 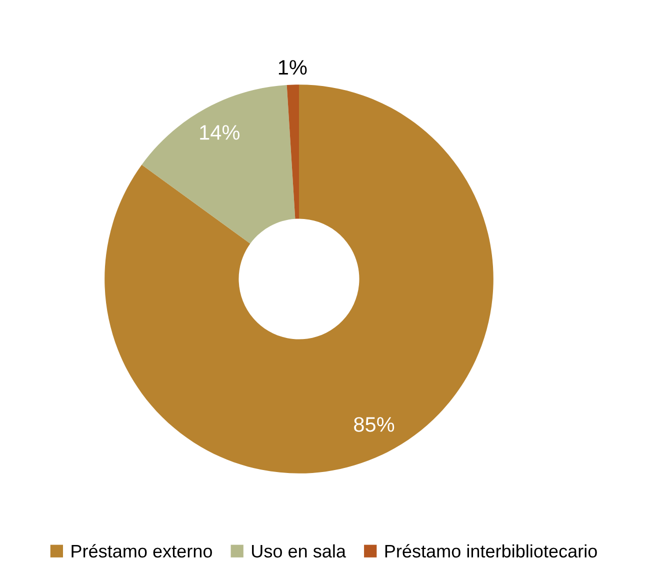 What do you see at coordinates (220, 132) in the screenshot?
I see `data-label: 14%` at bounding box center [220, 132].